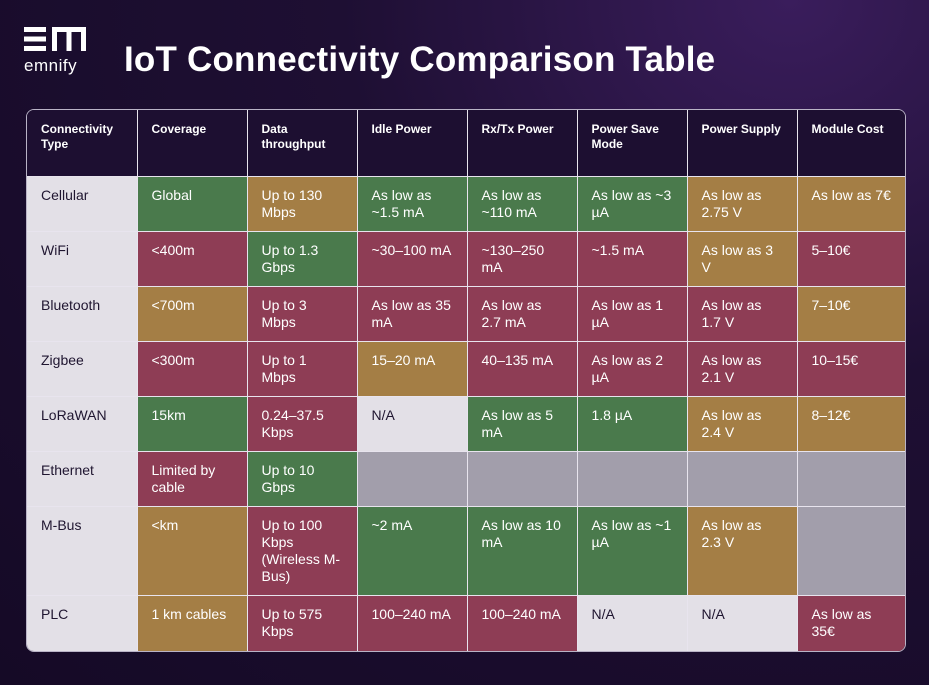 The image size is (929, 685). Describe the element at coordinates (632, 203) in the screenshot. I see `table-cell: As low as ~3 µA` at that location.